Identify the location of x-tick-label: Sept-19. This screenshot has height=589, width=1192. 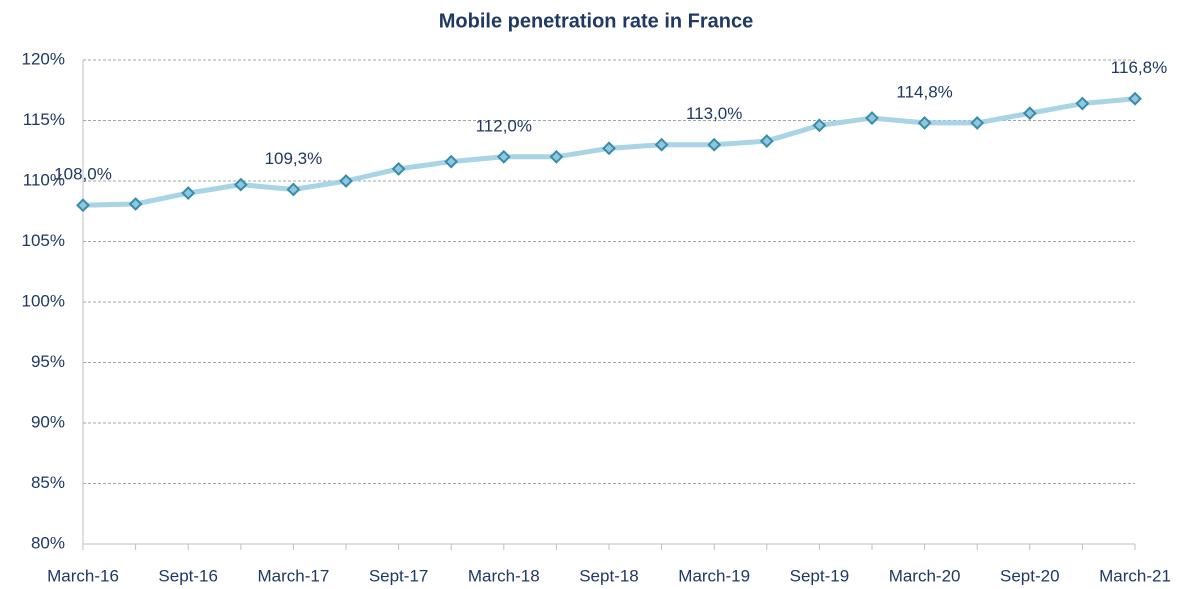
(820, 575).